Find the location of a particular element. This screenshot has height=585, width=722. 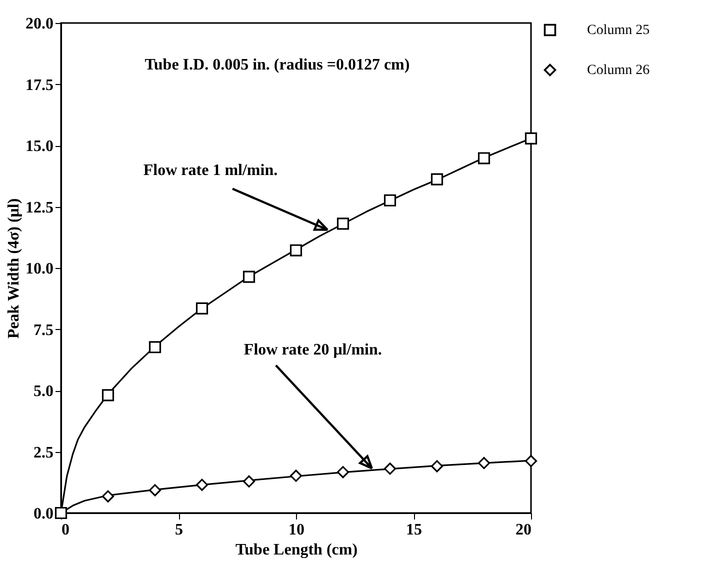

x-tick-label: 20 is located at coordinates (524, 530).